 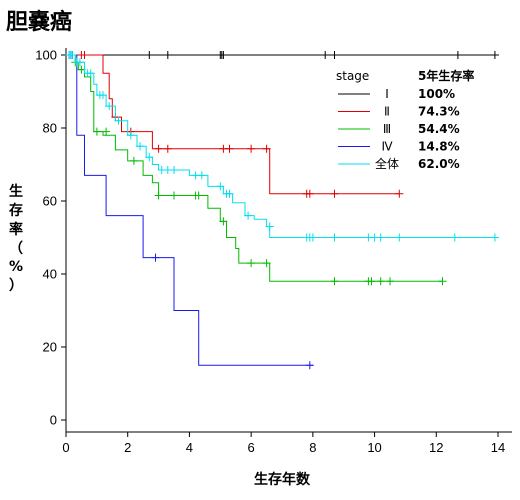 What do you see at coordinates (282, 479) in the screenshot?
I see `x-axis-label: 生存年数` at bounding box center [282, 479].